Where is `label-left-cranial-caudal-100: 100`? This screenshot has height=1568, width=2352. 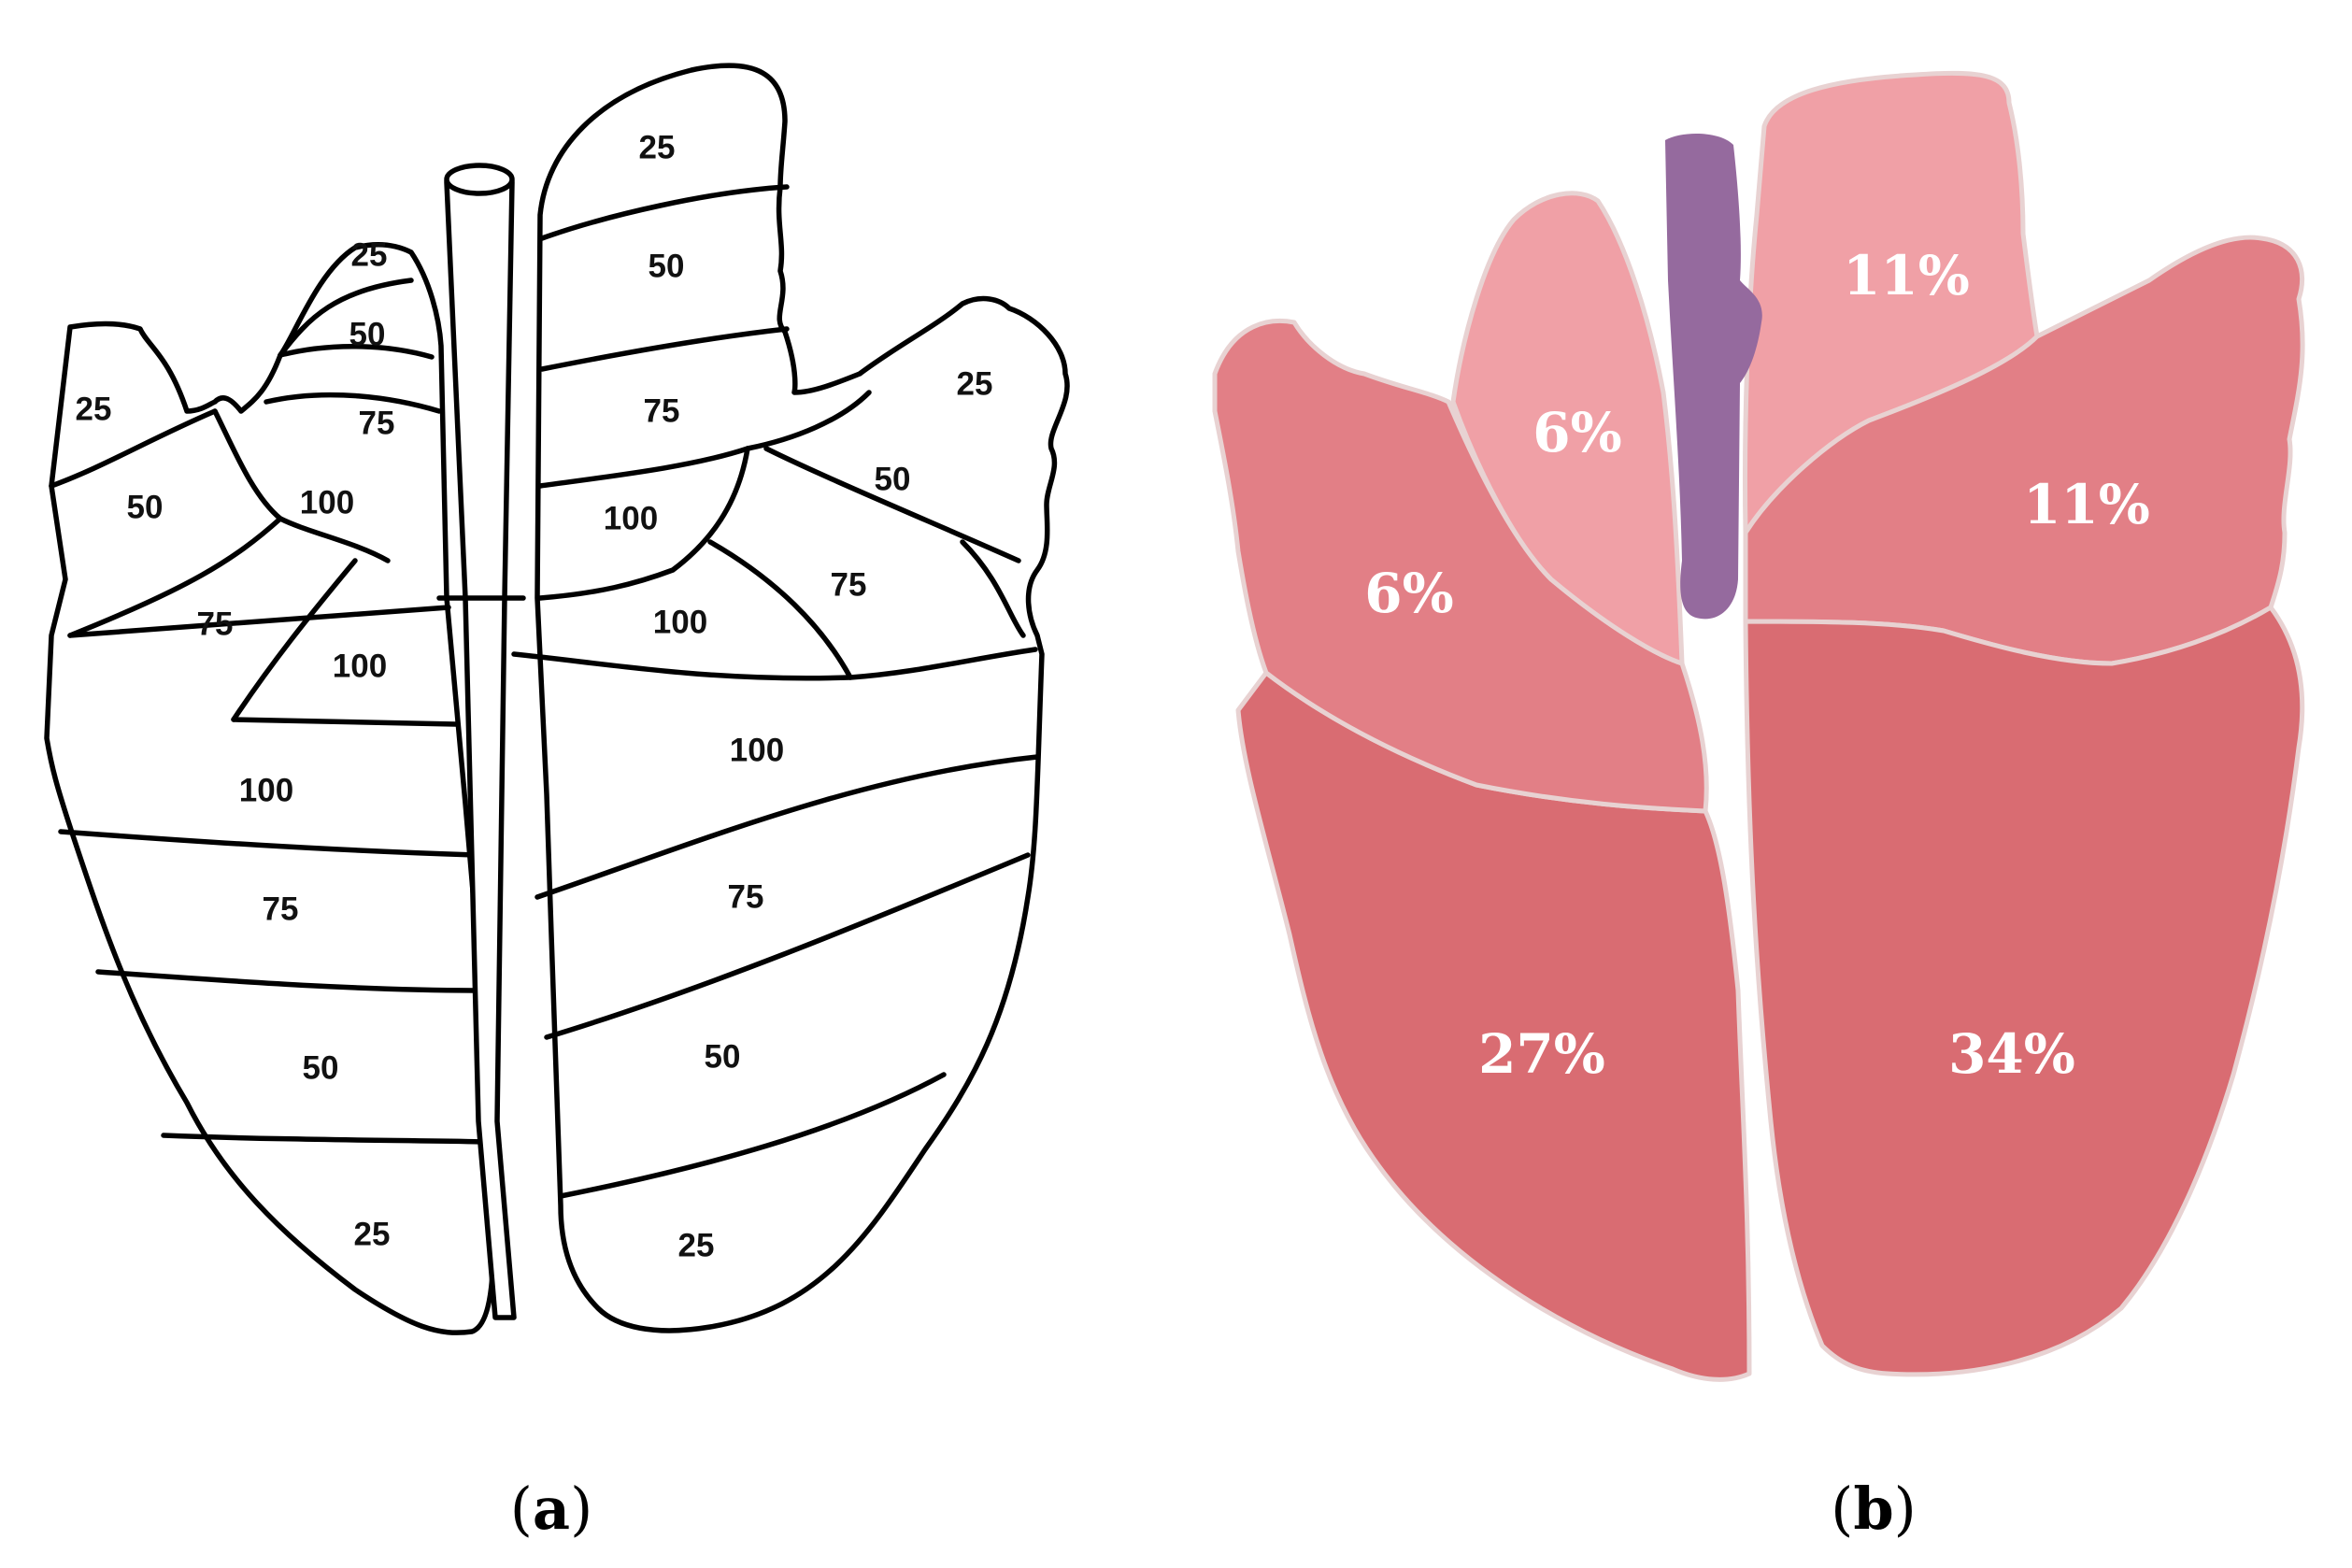
label-left-cranial-caudal-100: 100 is located at coordinates (327, 502).